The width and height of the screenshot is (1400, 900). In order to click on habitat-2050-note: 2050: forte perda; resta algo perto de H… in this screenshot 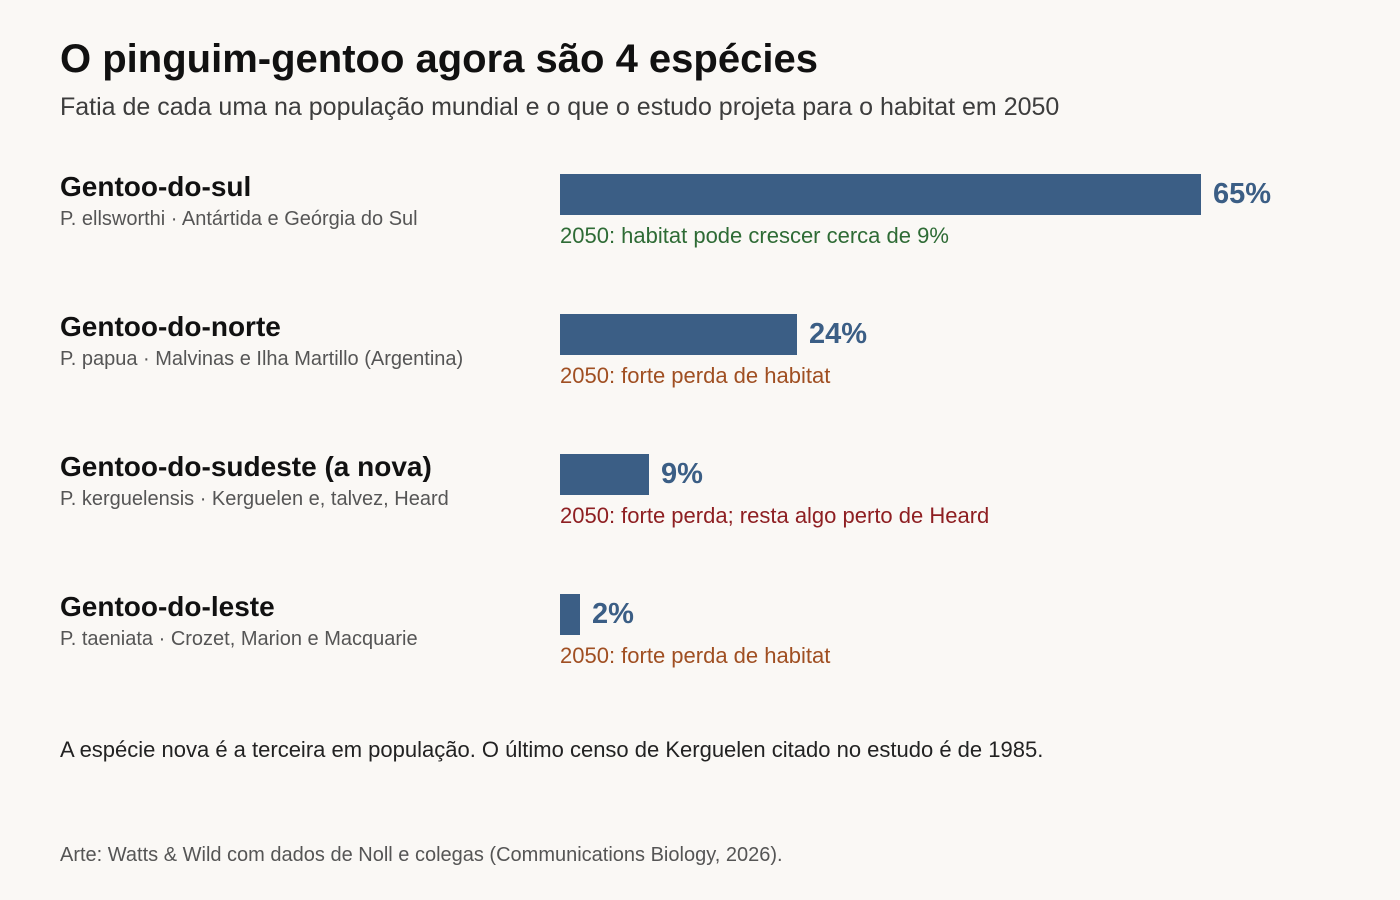, I will do `click(775, 515)`.